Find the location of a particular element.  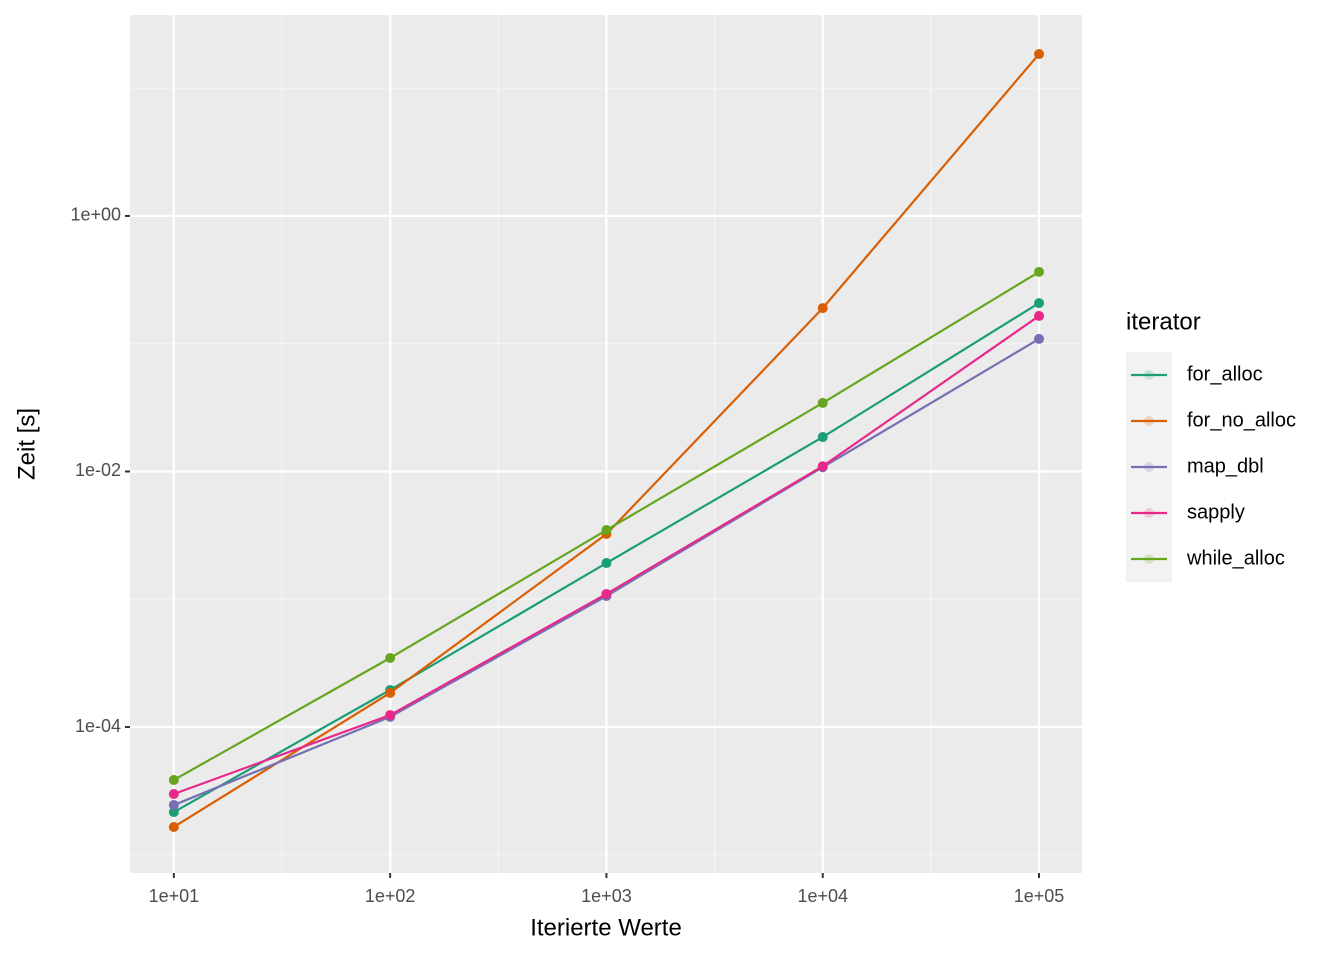

x-tick-label: 1e+02 is located at coordinates (390, 896).